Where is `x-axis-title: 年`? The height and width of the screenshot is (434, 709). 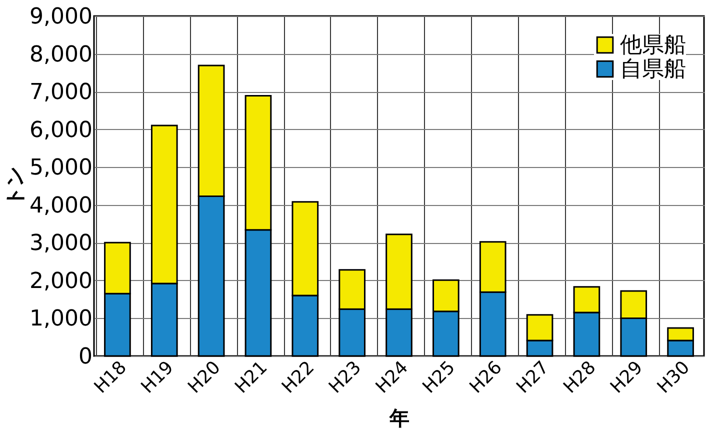 x-axis-title: 年 is located at coordinates (399, 418).